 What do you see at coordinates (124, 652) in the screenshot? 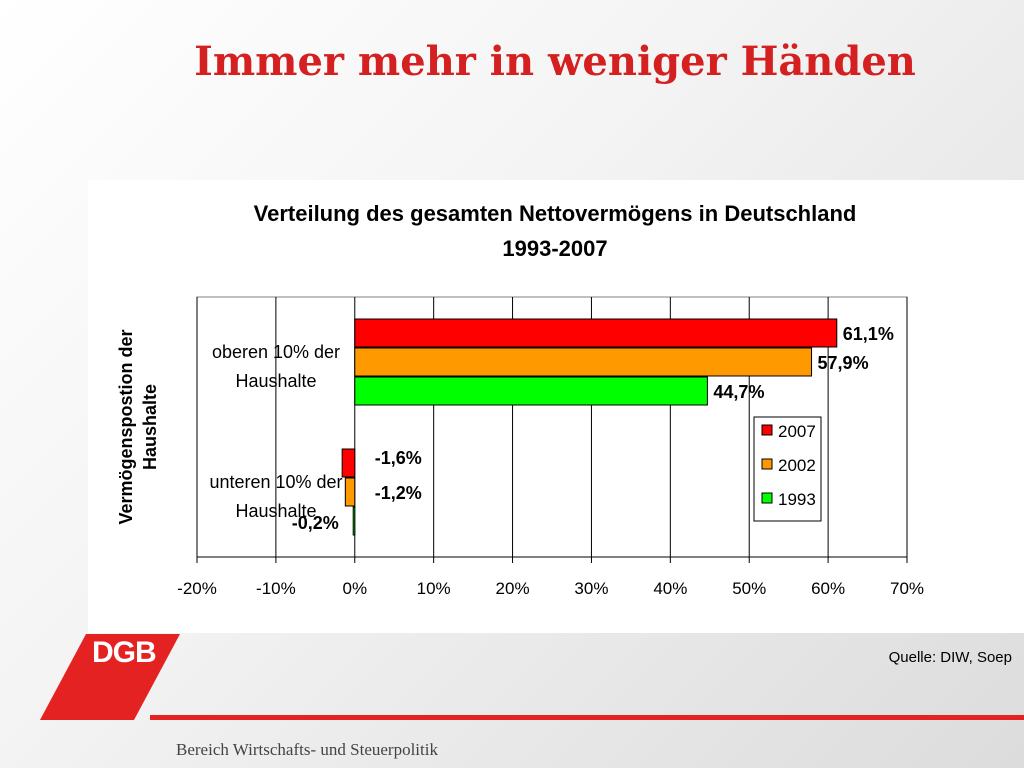
I see `logo-text: DGB` at bounding box center [124, 652].